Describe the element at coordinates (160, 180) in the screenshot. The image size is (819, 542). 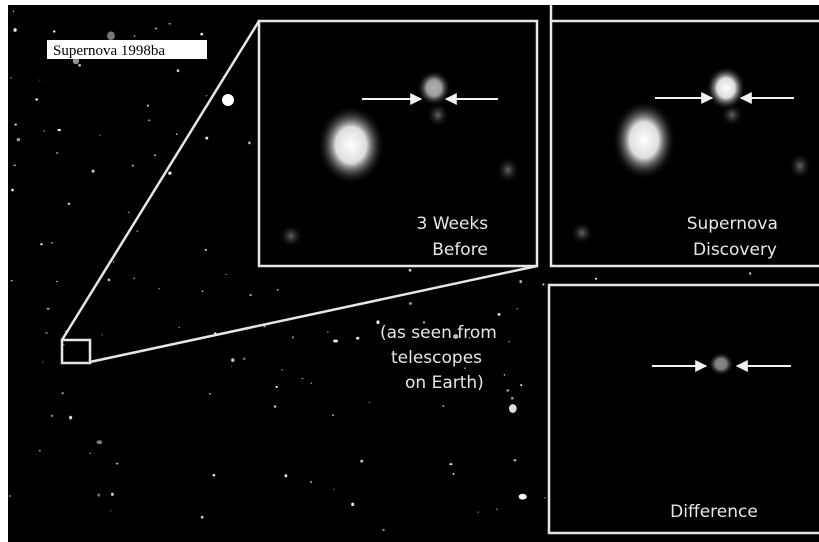
I see `zoom-line` at that location.